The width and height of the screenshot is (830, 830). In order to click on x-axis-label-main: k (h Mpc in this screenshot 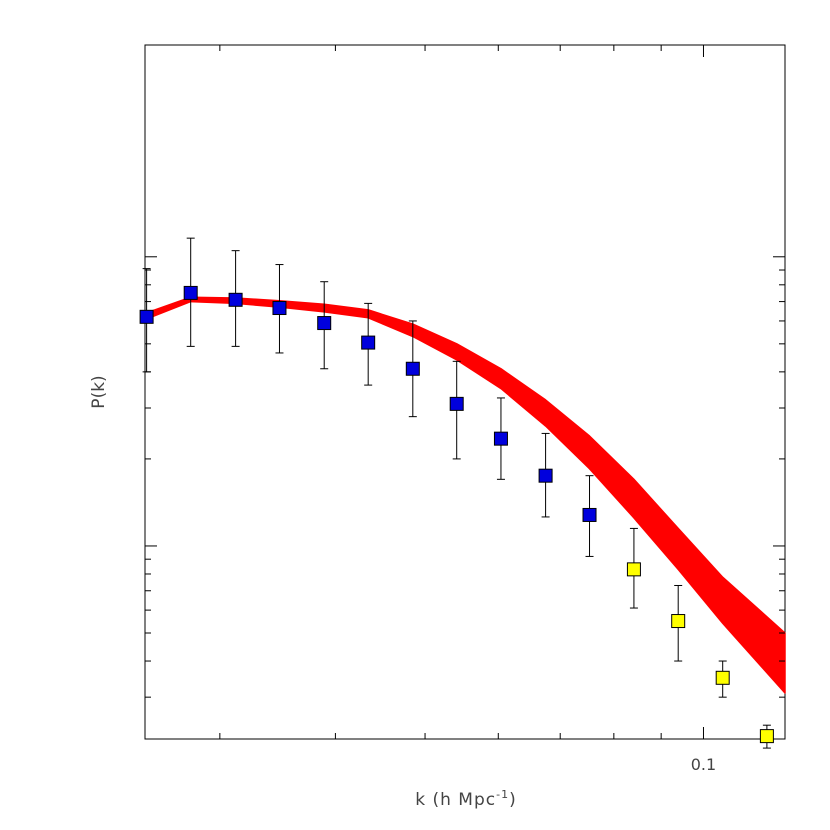, I will do `click(455, 800)`.